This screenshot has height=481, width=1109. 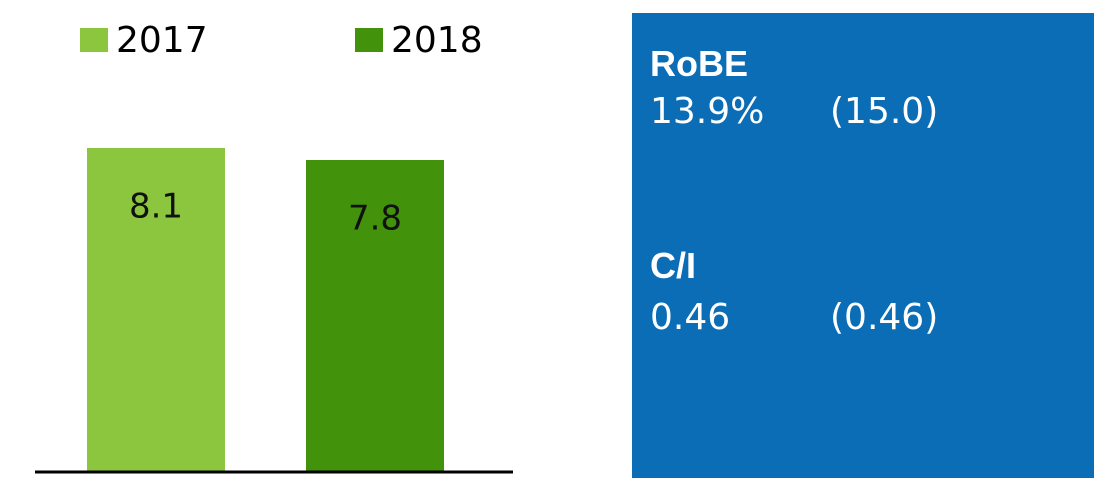 What do you see at coordinates (375, 219) in the screenshot?
I see `bar-value-label: 7.8` at bounding box center [375, 219].